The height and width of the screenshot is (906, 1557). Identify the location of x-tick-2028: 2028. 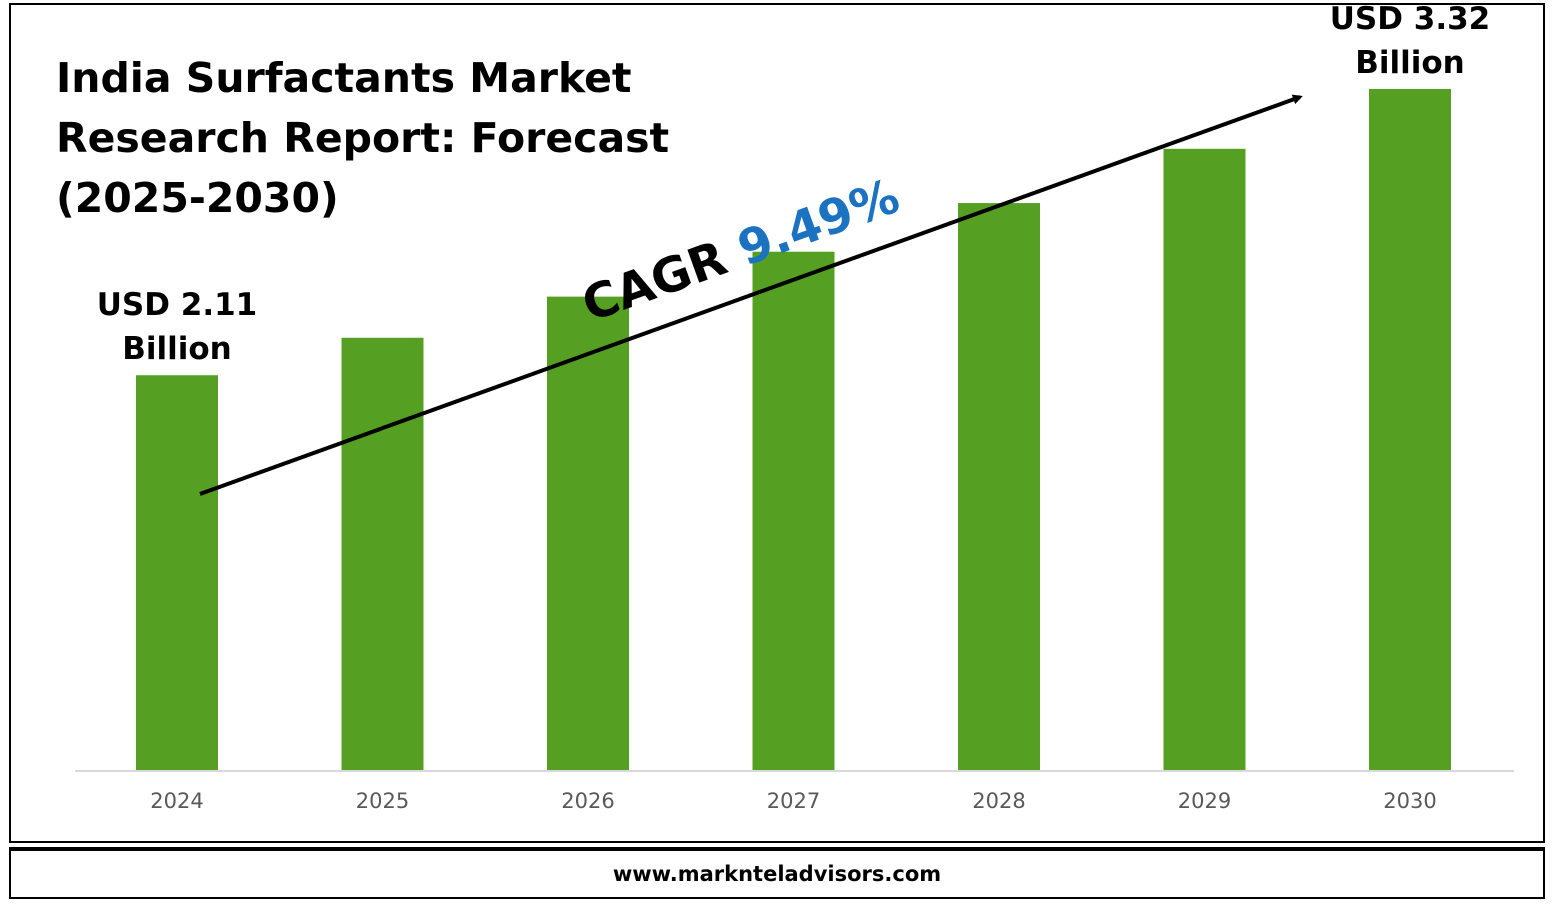
(998, 801).